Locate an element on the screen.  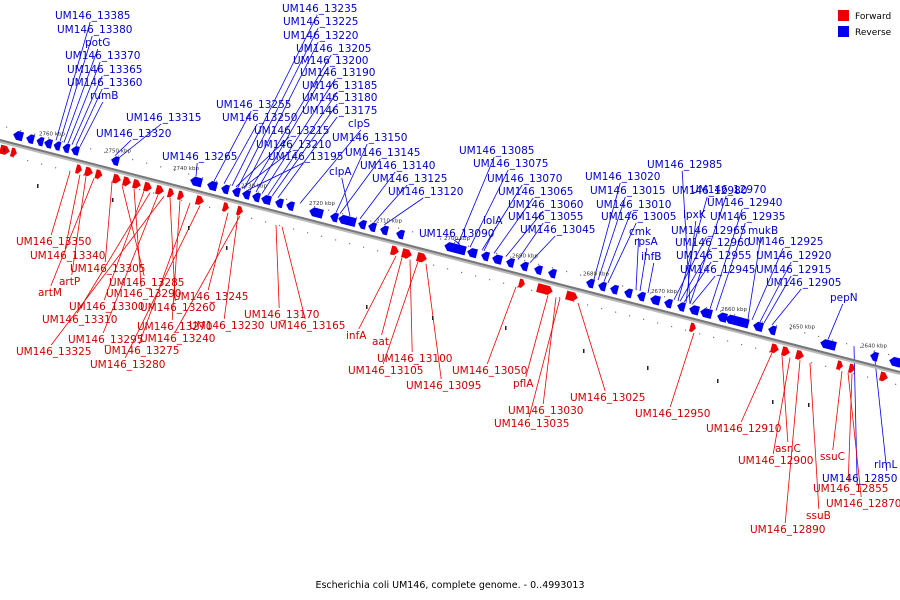
gene-label: UM146_12940 is located at coordinates (744, 203).